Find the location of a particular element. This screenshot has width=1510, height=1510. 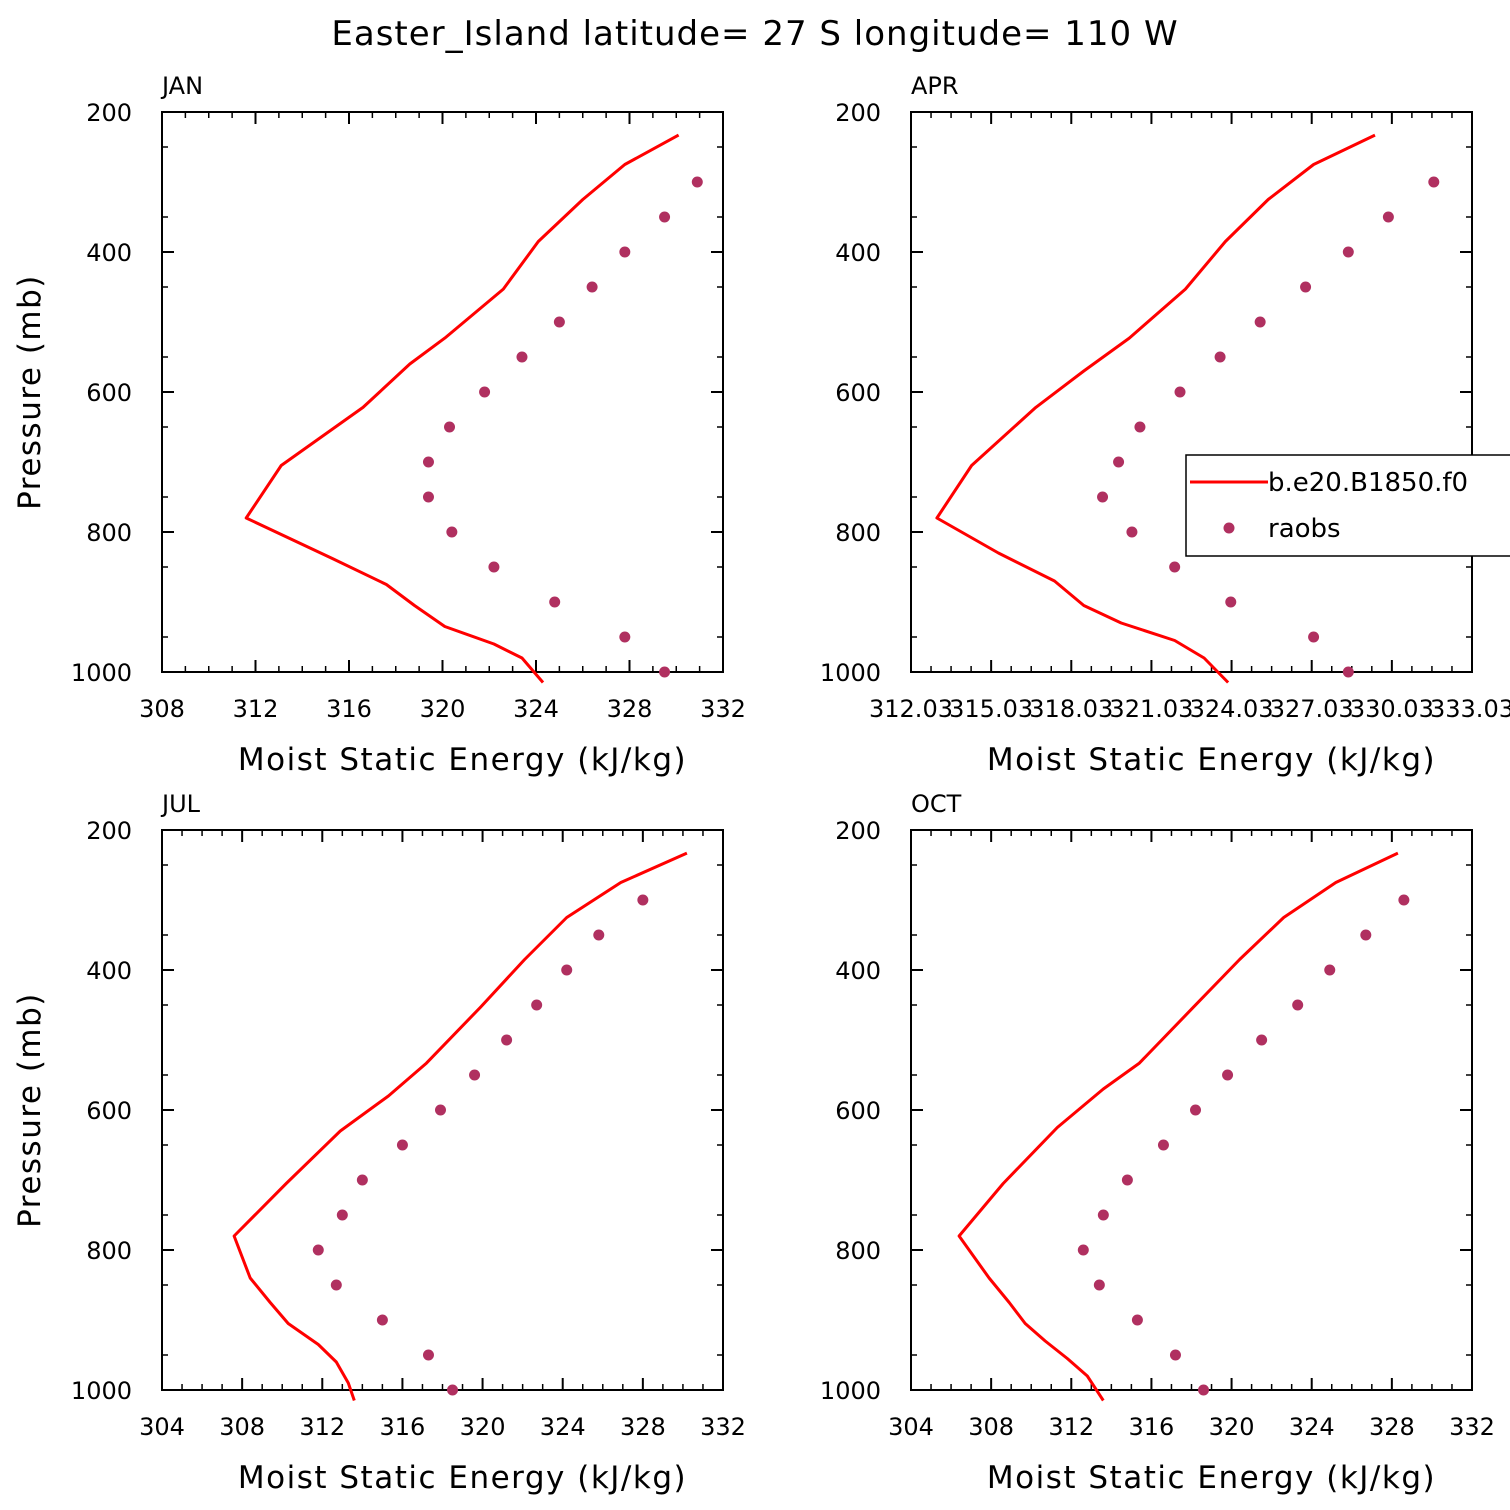

y-tick-label: 800 is located at coordinates (858, 1251).